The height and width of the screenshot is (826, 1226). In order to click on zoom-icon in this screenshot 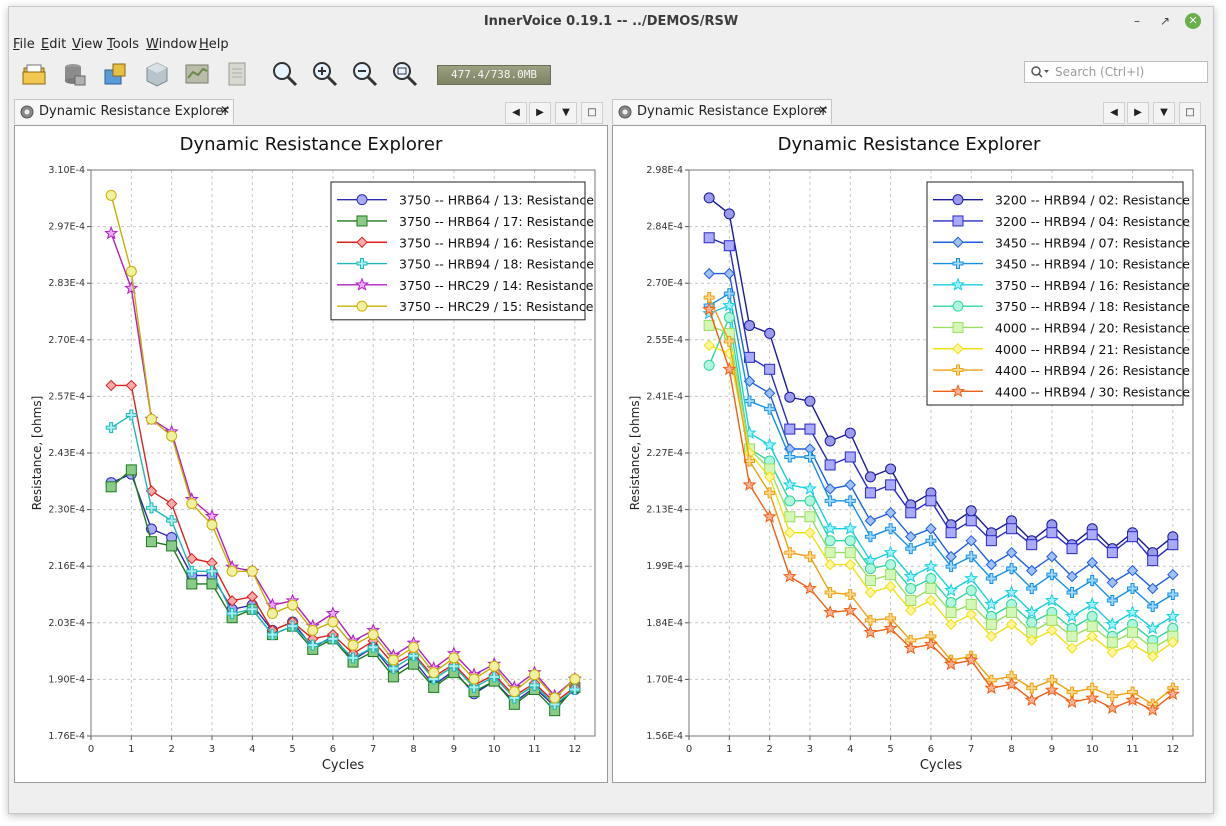, I will do `click(285, 74)`.